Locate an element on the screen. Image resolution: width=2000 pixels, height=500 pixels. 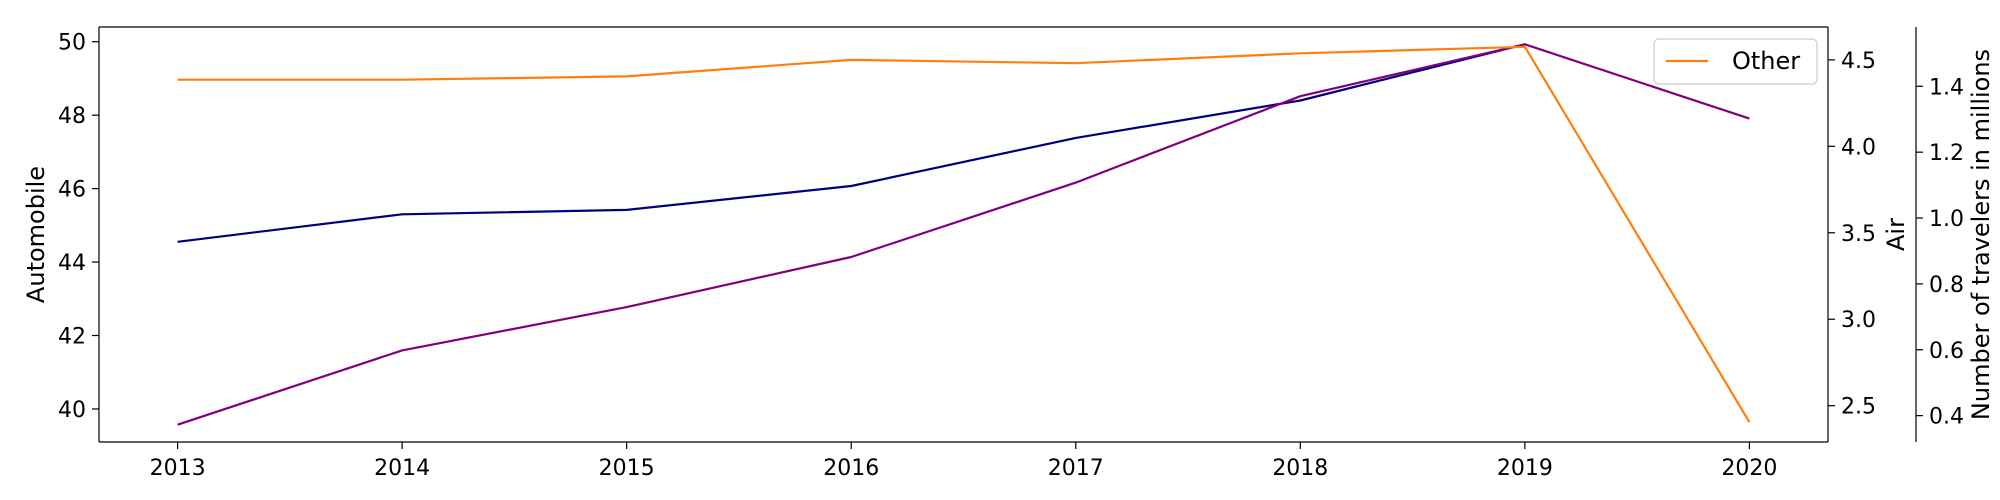
left-y-tick-label: 46 is located at coordinates (72, 190).